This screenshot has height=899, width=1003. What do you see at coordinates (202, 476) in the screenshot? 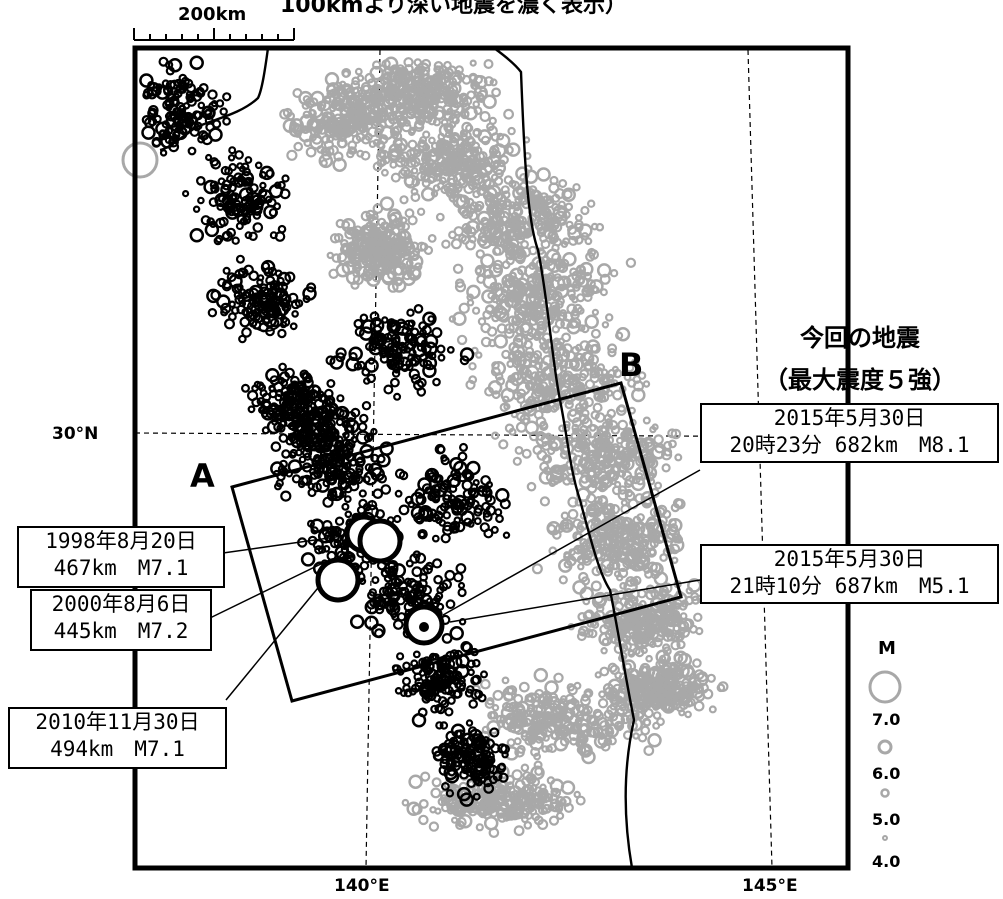
I see `point-a-label: A` at bounding box center [202, 476].